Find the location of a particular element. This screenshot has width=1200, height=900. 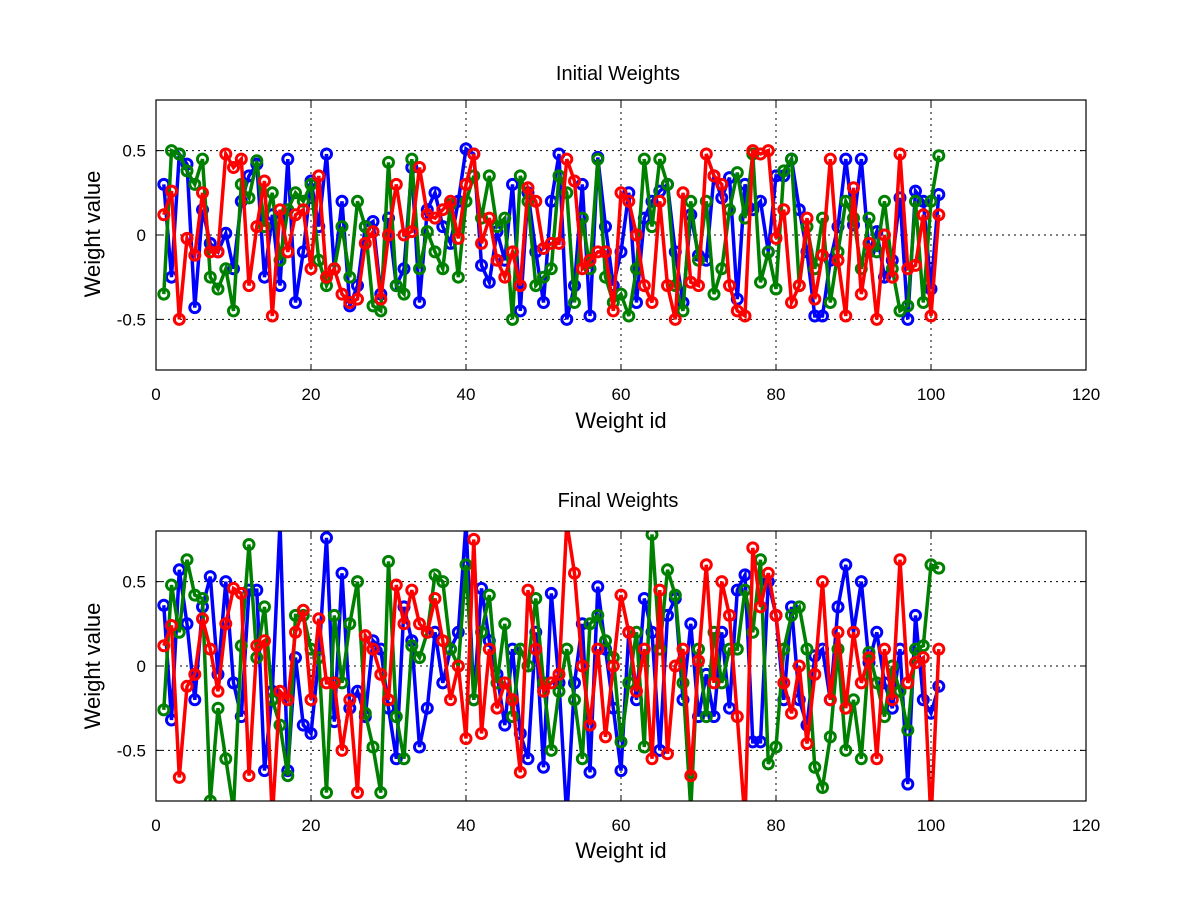

y-axis-label: Weight value is located at coordinates (92, 234).